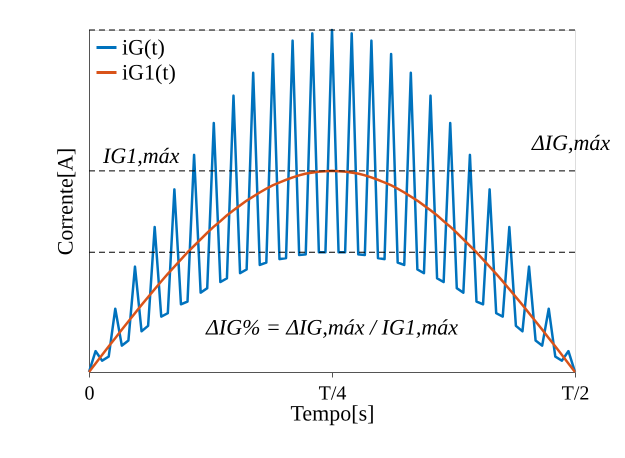 The width and height of the screenshot is (625, 458). I want to click on legend-label: iG(t), so click(143, 47).